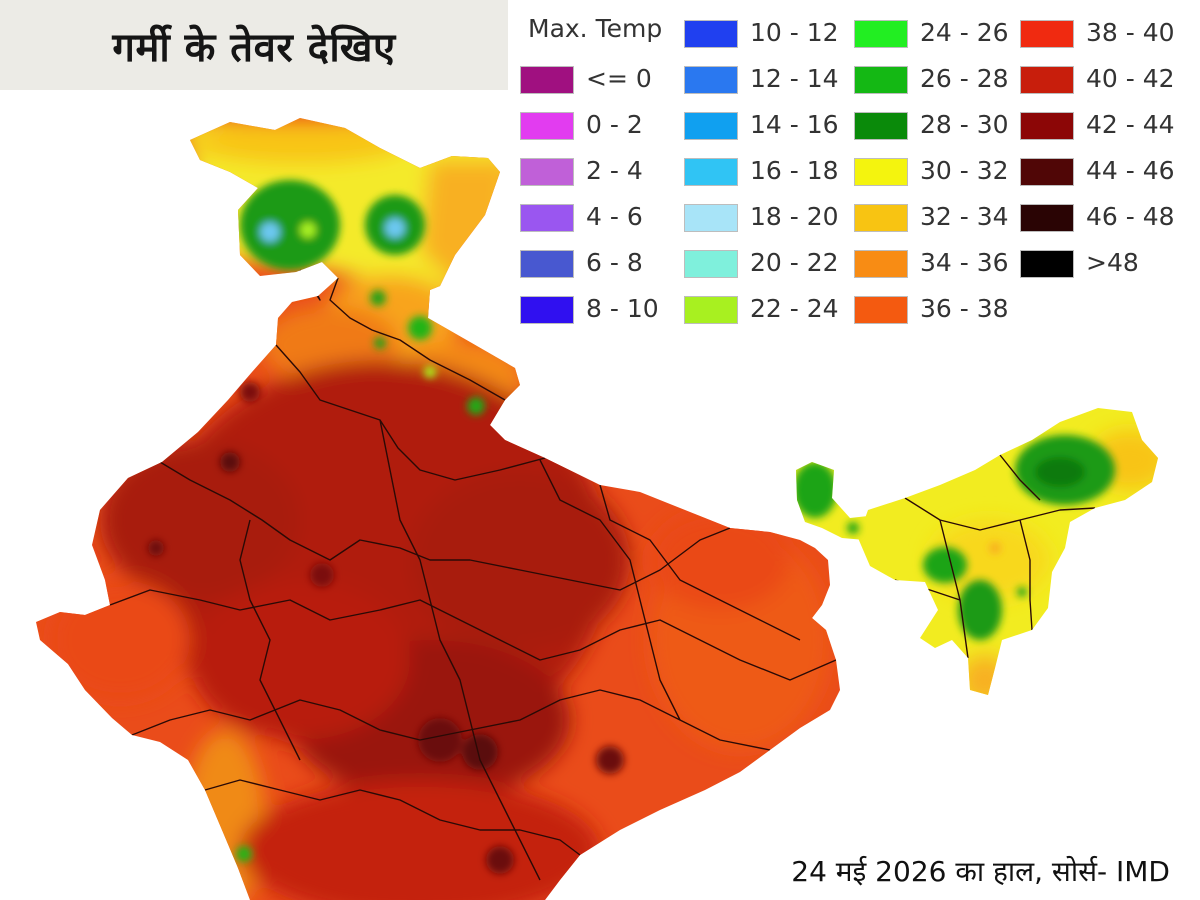 This screenshot has height=900, width=1200. Describe the element at coordinates (1130, 78) in the screenshot. I see `legend-label: 40 - 42` at that location.